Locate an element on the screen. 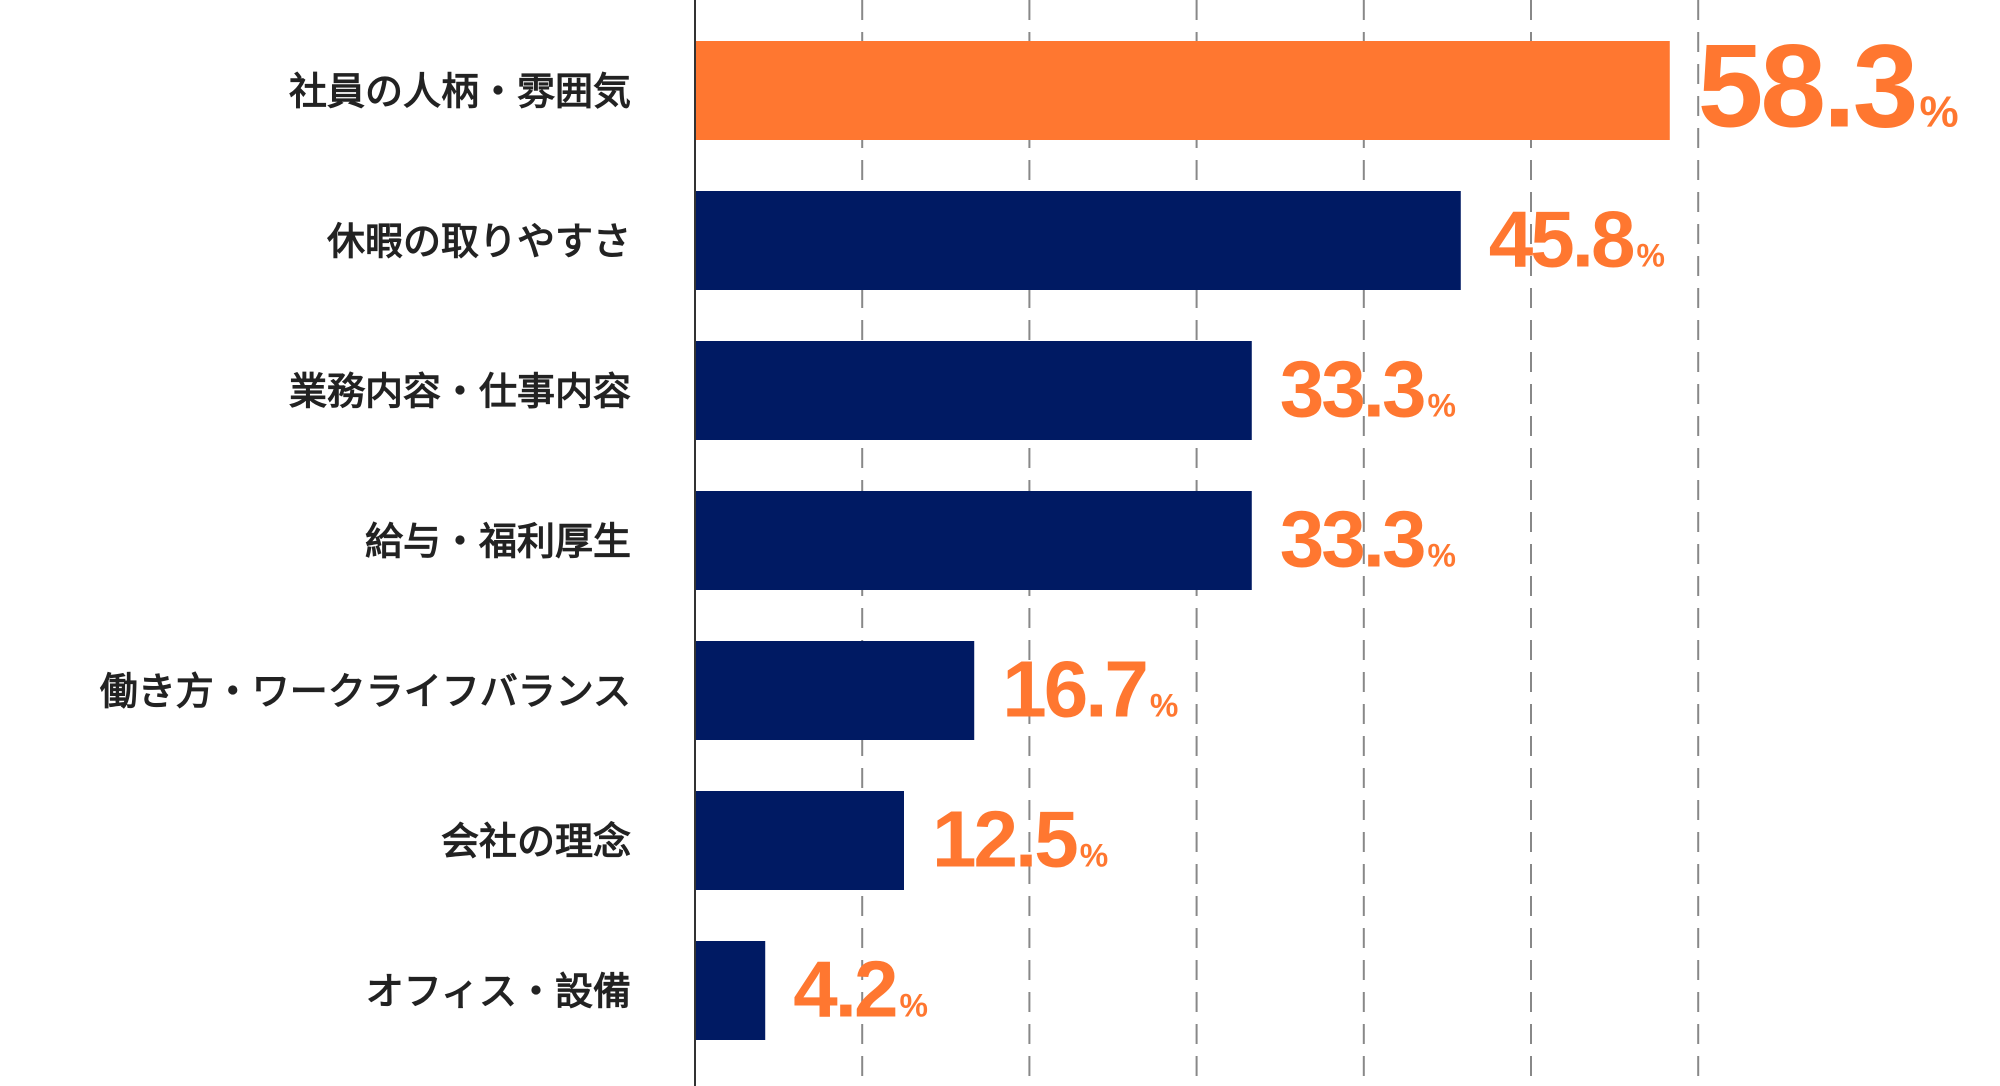 Image resolution: width=2000 pixels, height=1086 pixels. value-number: 58.3 is located at coordinates (1807, 87).